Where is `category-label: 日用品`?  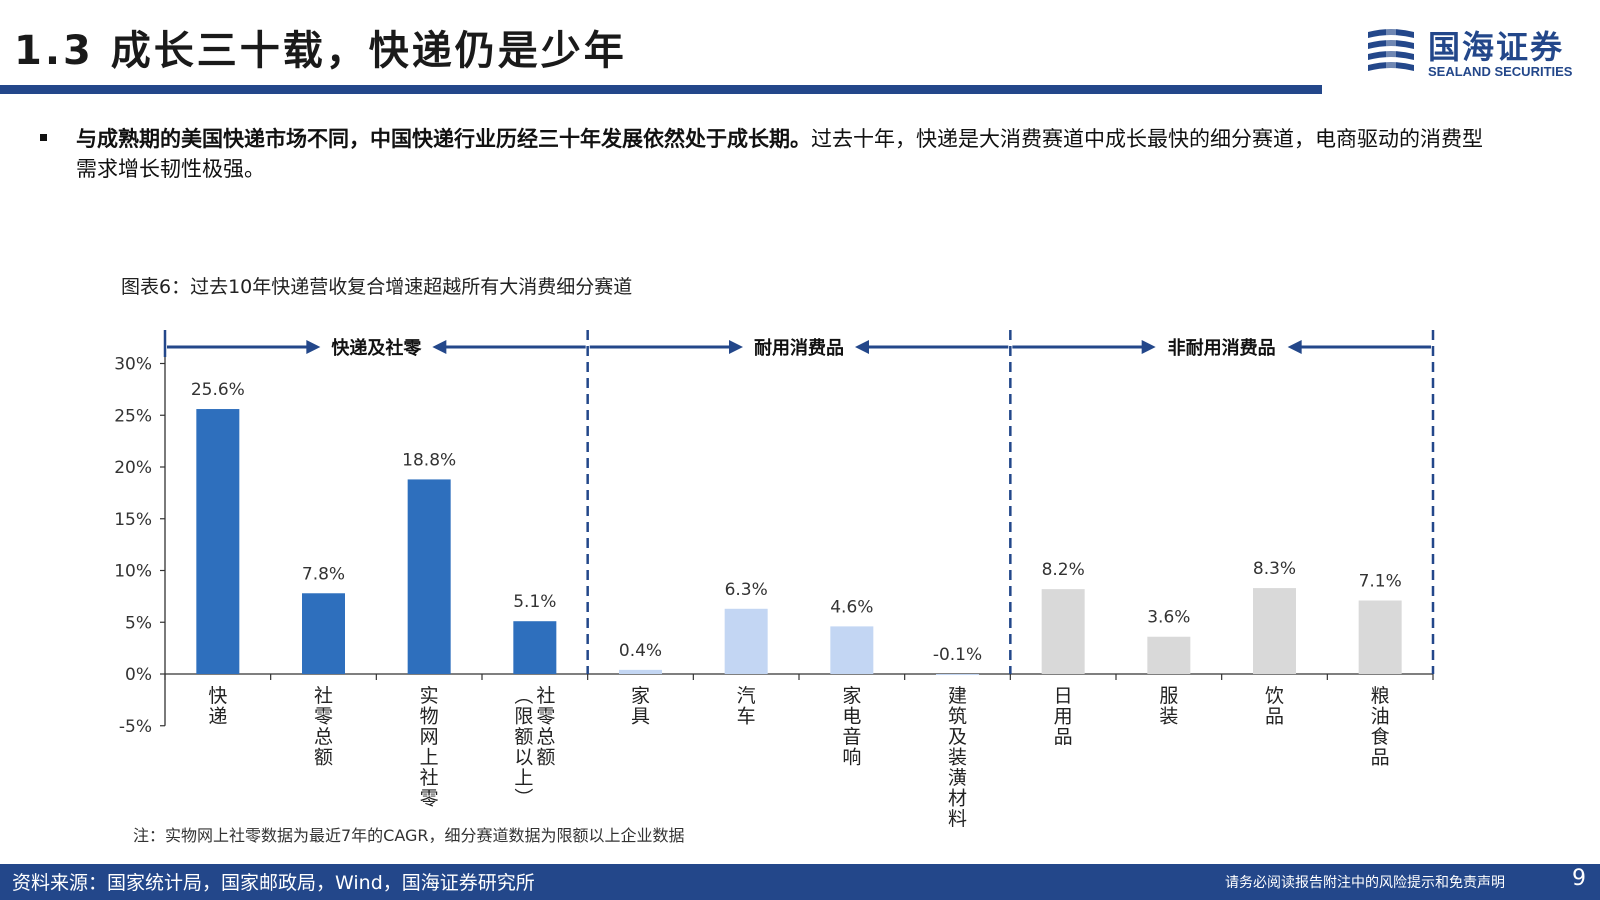 category-label: 日用品 is located at coordinates (1063, 716).